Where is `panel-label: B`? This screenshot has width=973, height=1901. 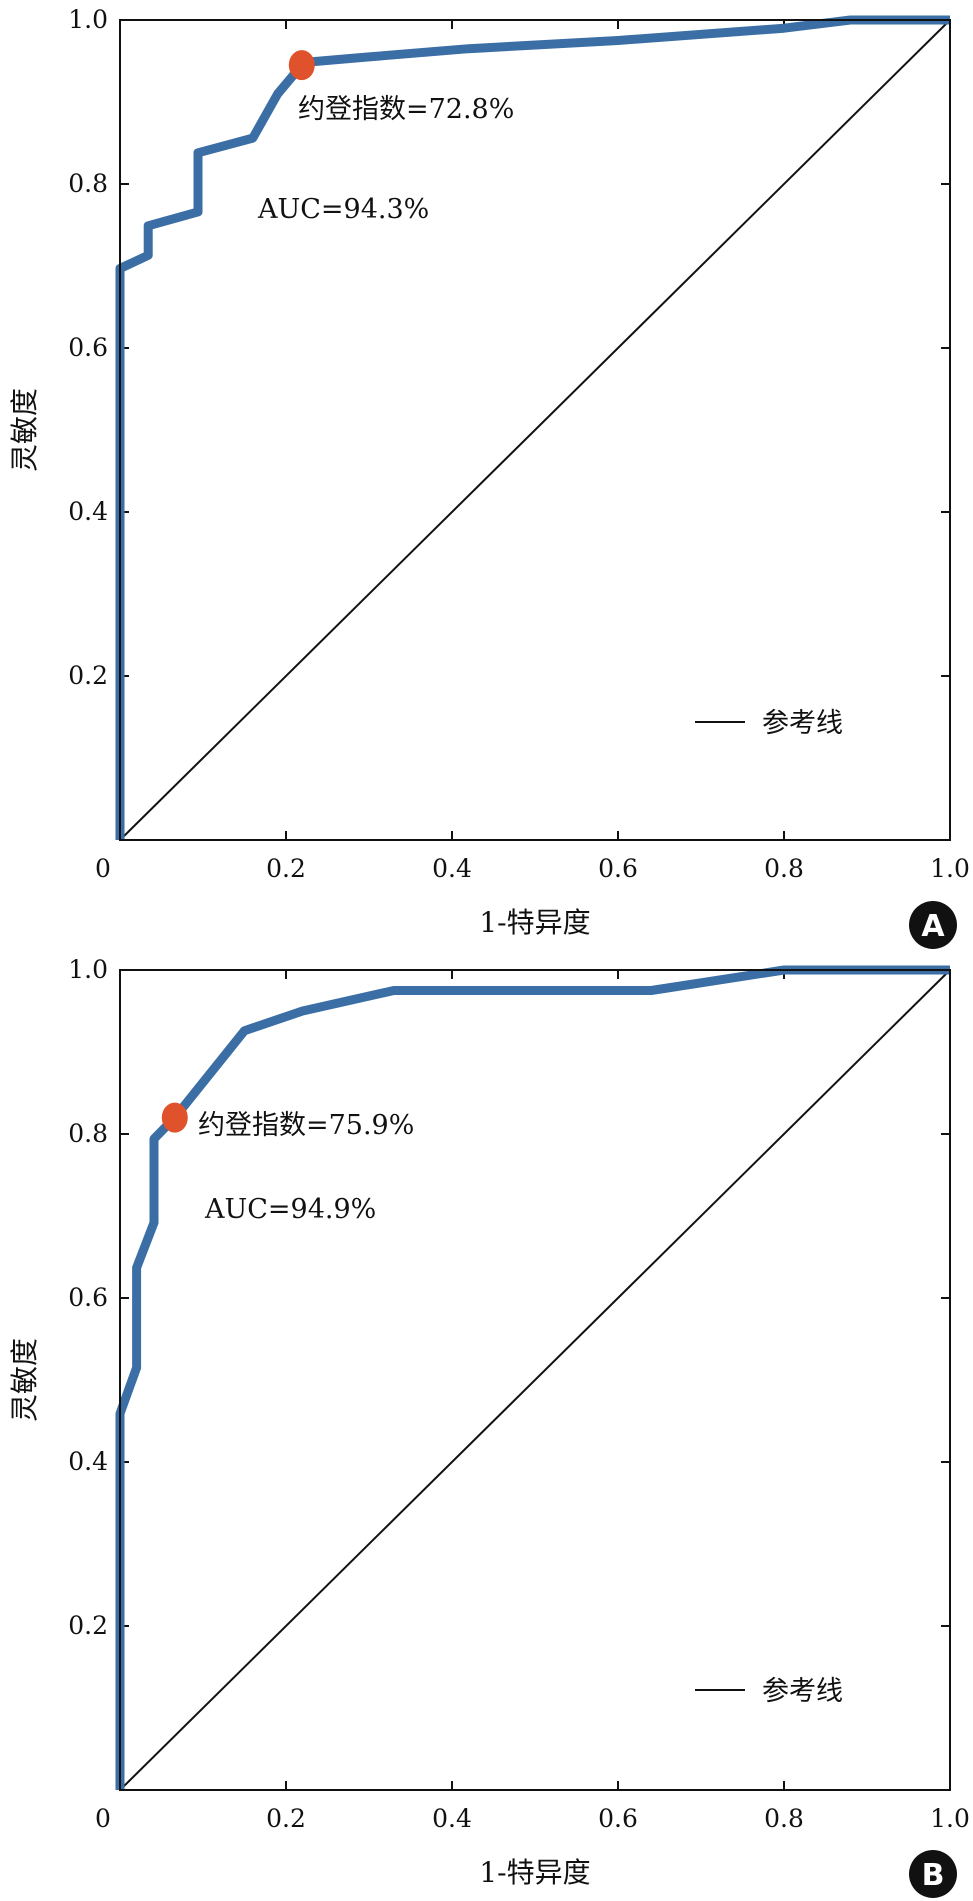
panel-label: B is located at coordinates (933, 1875).